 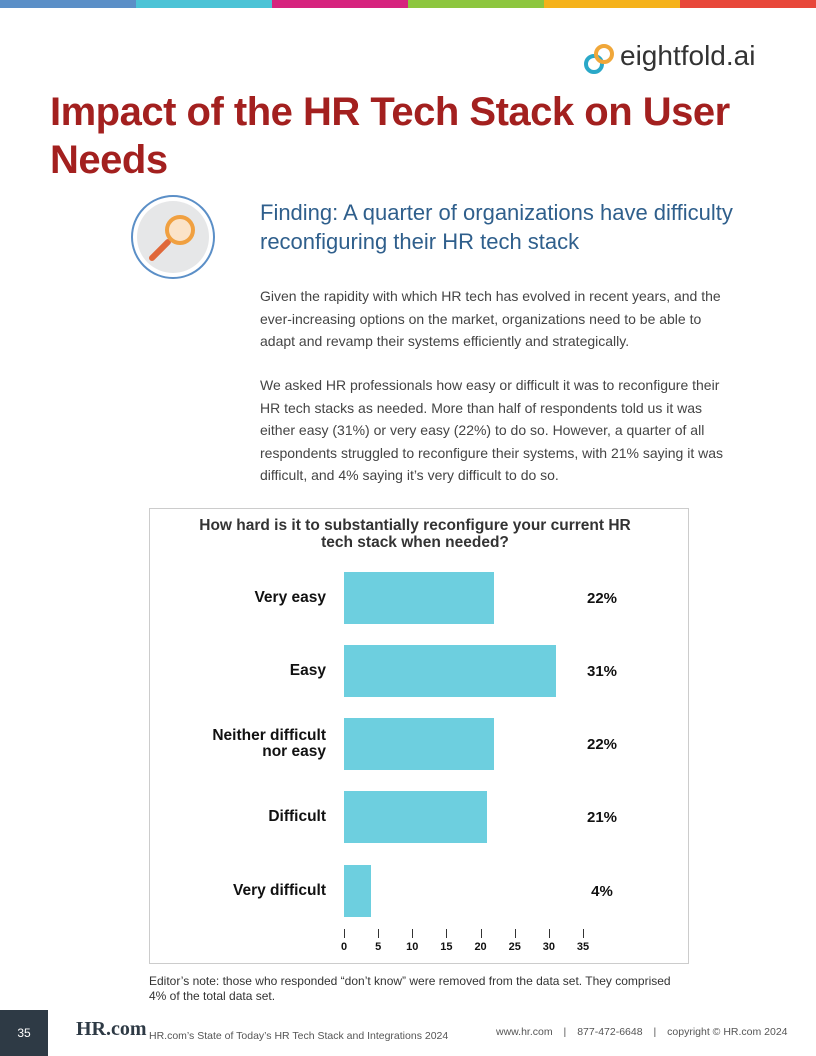 I want to click on footer-logo: HR.com, so click(x=111, y=1029).